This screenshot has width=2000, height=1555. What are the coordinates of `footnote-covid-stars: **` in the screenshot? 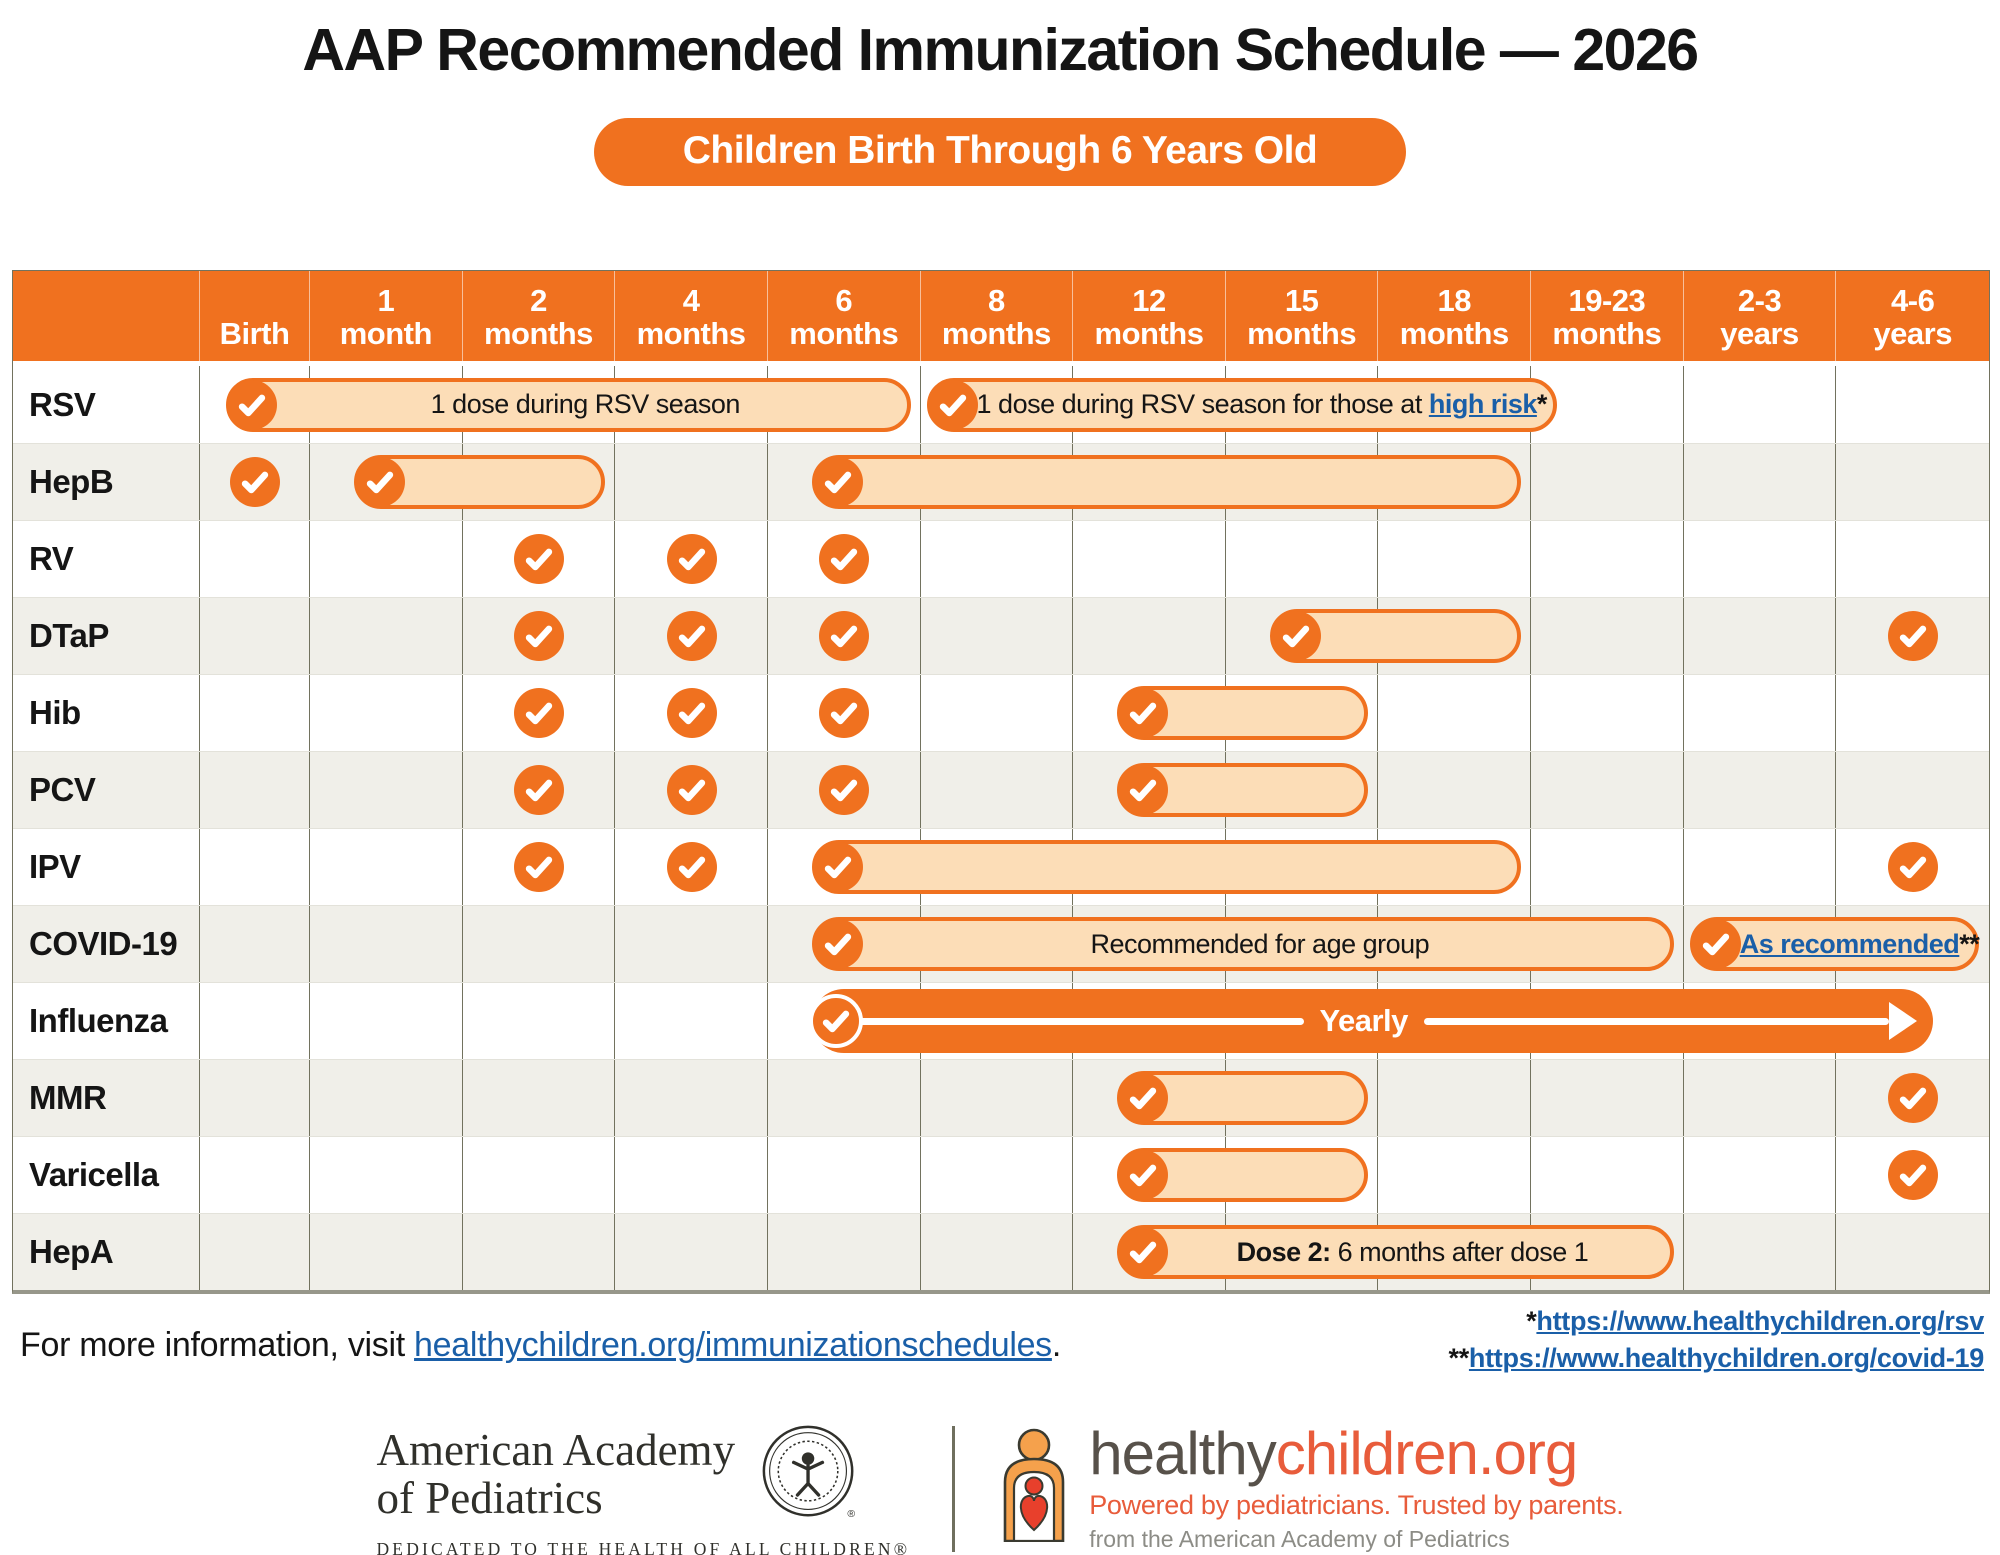 It's located at (1459, 1358).